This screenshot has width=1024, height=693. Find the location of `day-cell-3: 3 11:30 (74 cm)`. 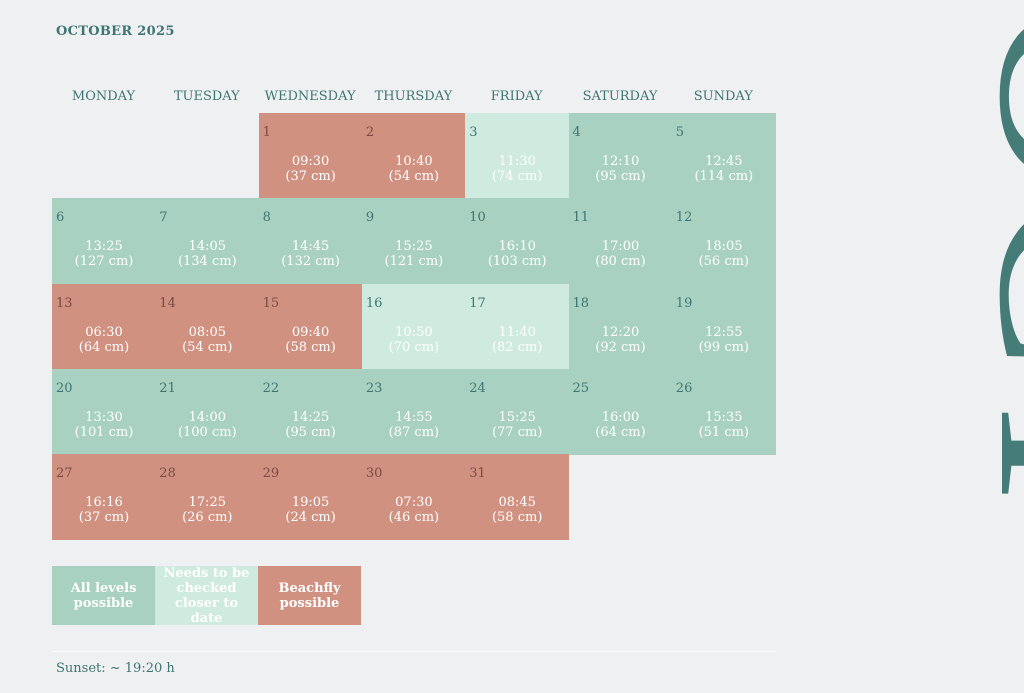

day-cell-3: 3 11:30 (74 cm) is located at coordinates (517, 156).